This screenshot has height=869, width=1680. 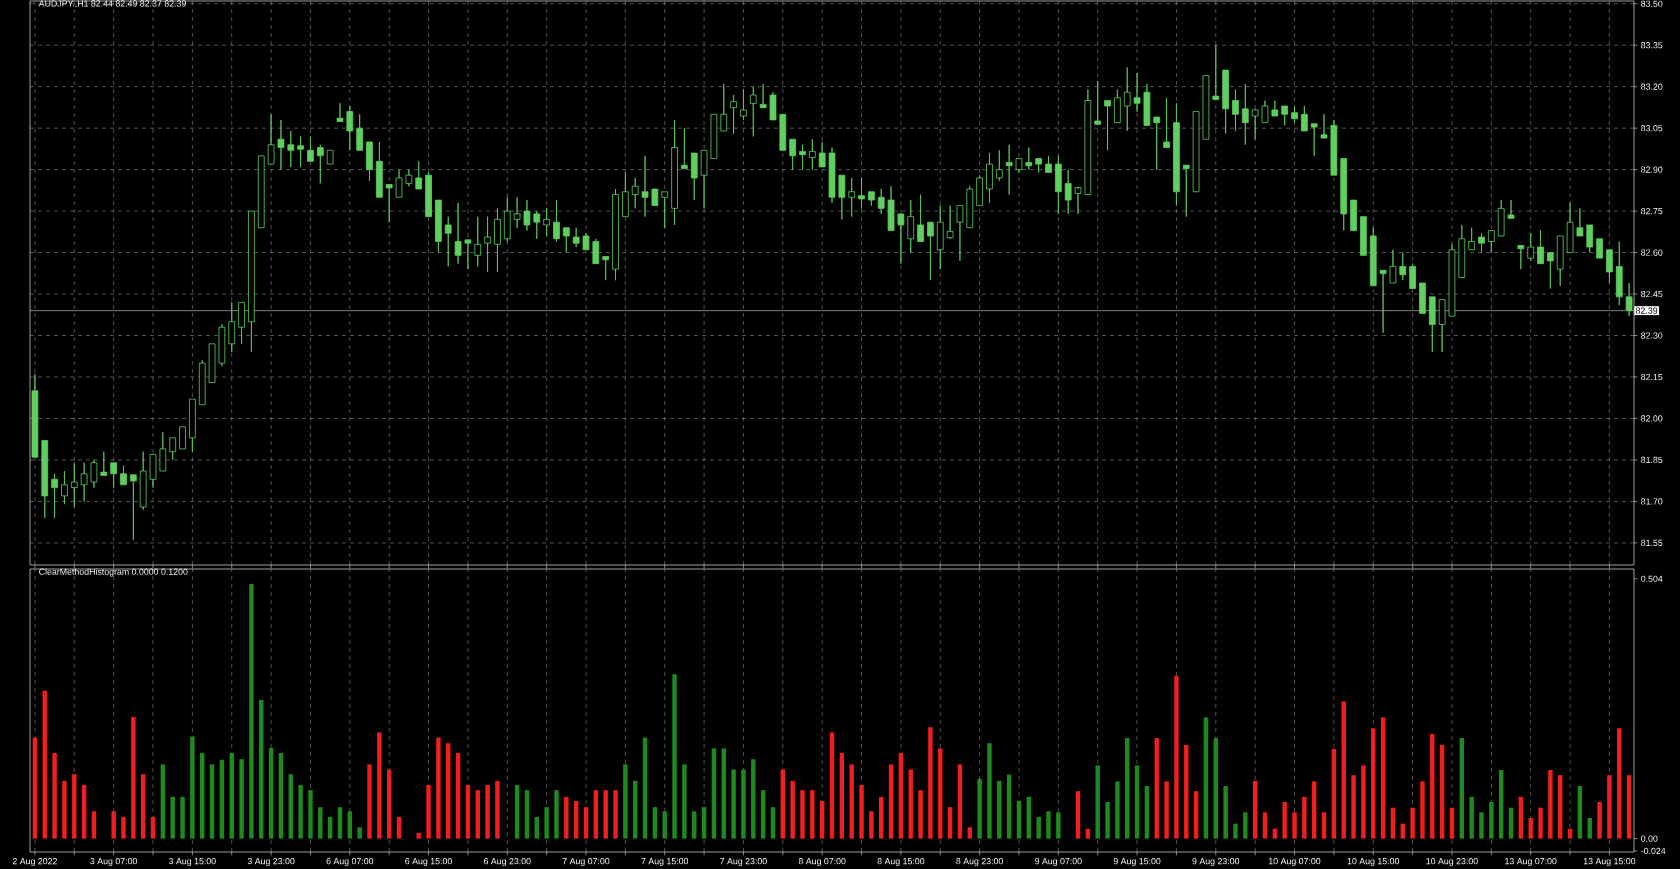 I want to click on y-tick-label: 82.90, so click(x=1652, y=169).